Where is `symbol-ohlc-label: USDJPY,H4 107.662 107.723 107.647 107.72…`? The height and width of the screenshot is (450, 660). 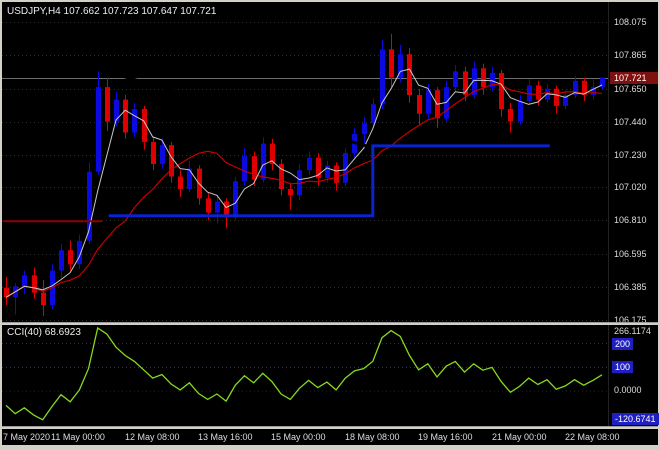 symbol-ohlc-label: USDJPY,H4 107.662 107.723 107.647 107.72… is located at coordinates (112, 11).